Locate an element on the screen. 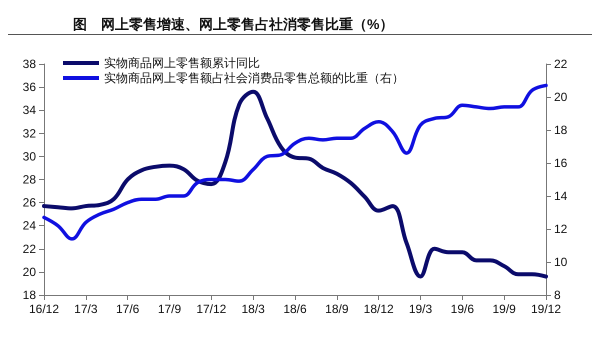  y2-tick-label: 8 is located at coordinates (557, 295).